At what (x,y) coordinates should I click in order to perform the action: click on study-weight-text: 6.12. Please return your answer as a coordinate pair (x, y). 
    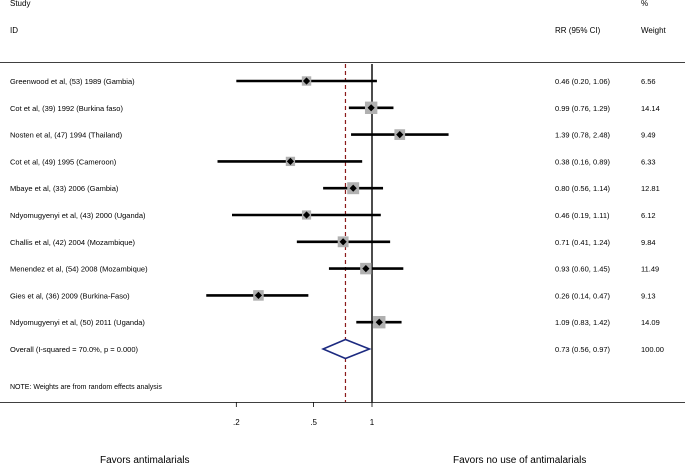
    Looking at the image, I should click on (648, 215).